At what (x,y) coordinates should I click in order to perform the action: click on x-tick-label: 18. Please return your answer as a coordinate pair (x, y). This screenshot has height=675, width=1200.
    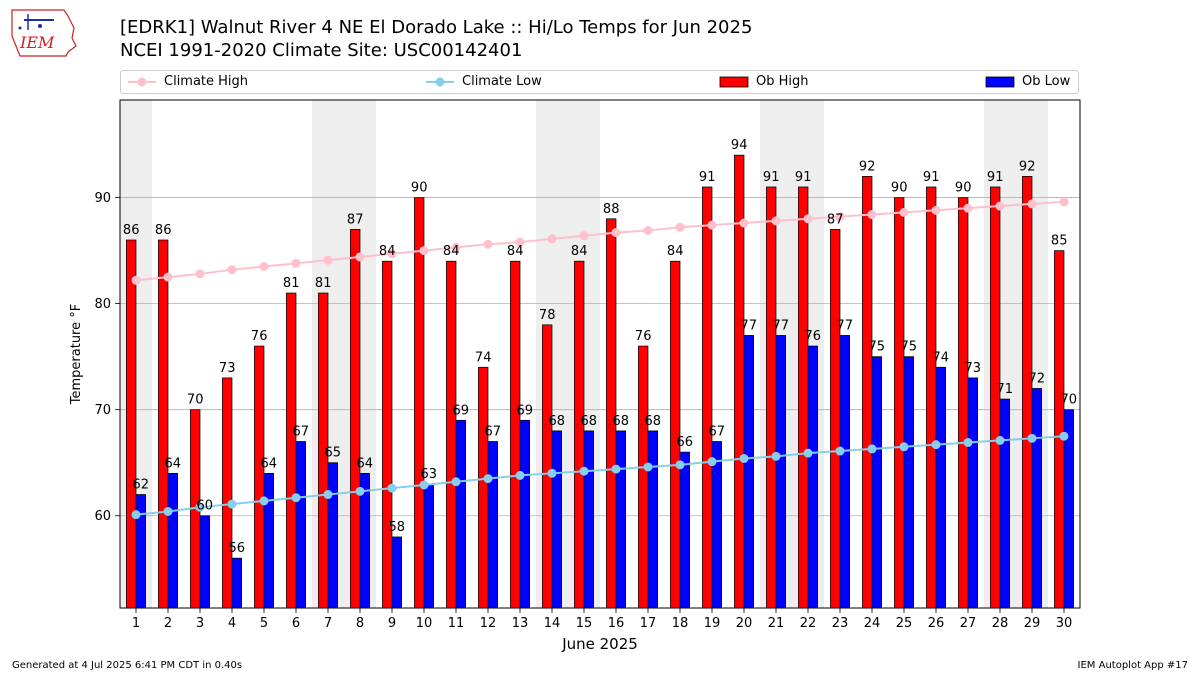
    Looking at the image, I should click on (680, 623).